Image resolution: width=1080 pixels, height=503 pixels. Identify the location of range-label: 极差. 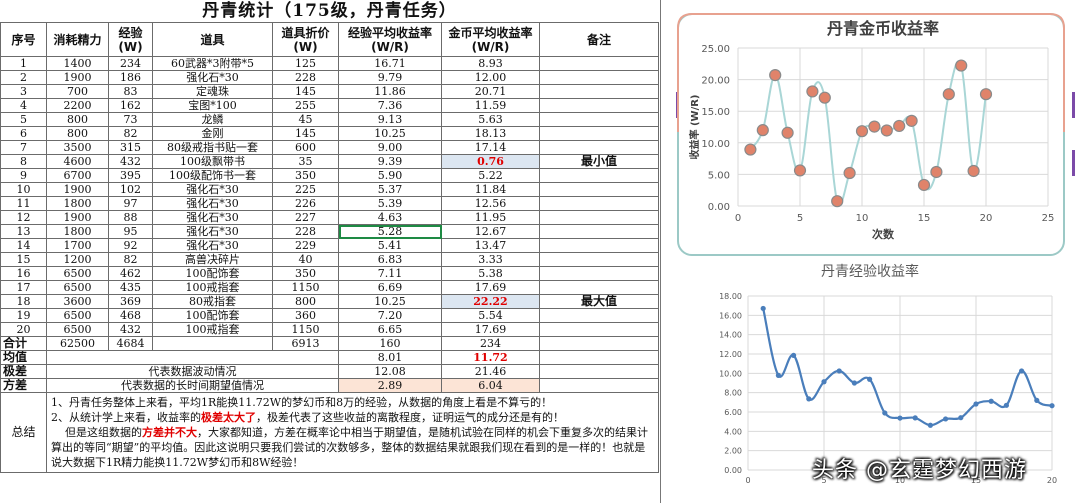
(23, 371).